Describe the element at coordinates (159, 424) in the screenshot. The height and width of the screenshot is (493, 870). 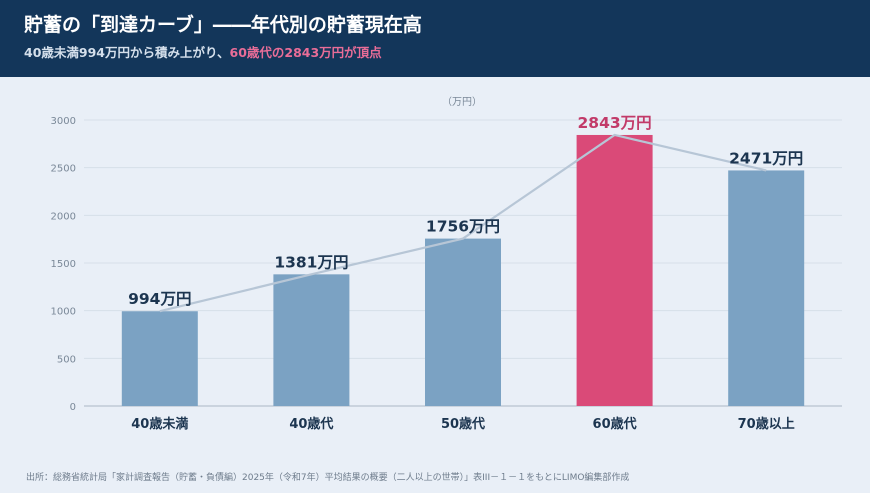
I see `x-tick-label: 40歳未満` at that location.